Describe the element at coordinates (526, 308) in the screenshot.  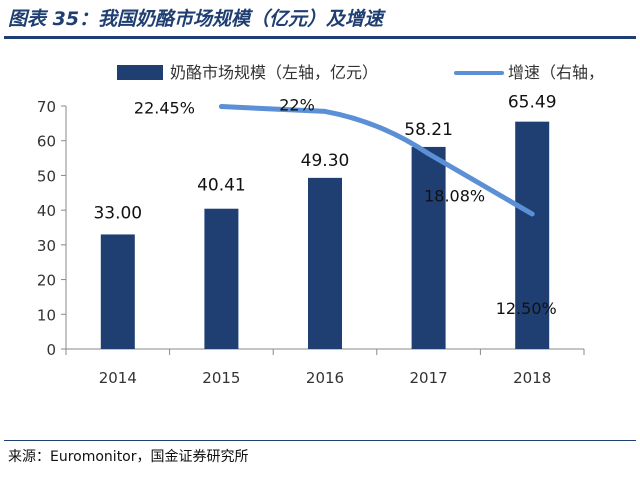
I see `growth-value-label: 12.50%` at that location.